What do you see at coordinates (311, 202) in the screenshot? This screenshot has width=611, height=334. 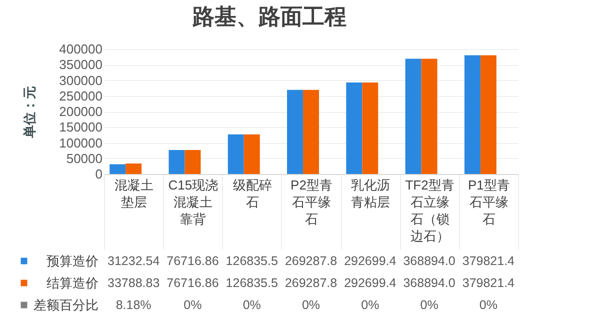 I see `x-tick-label: P2型青石平缘石` at bounding box center [311, 202].